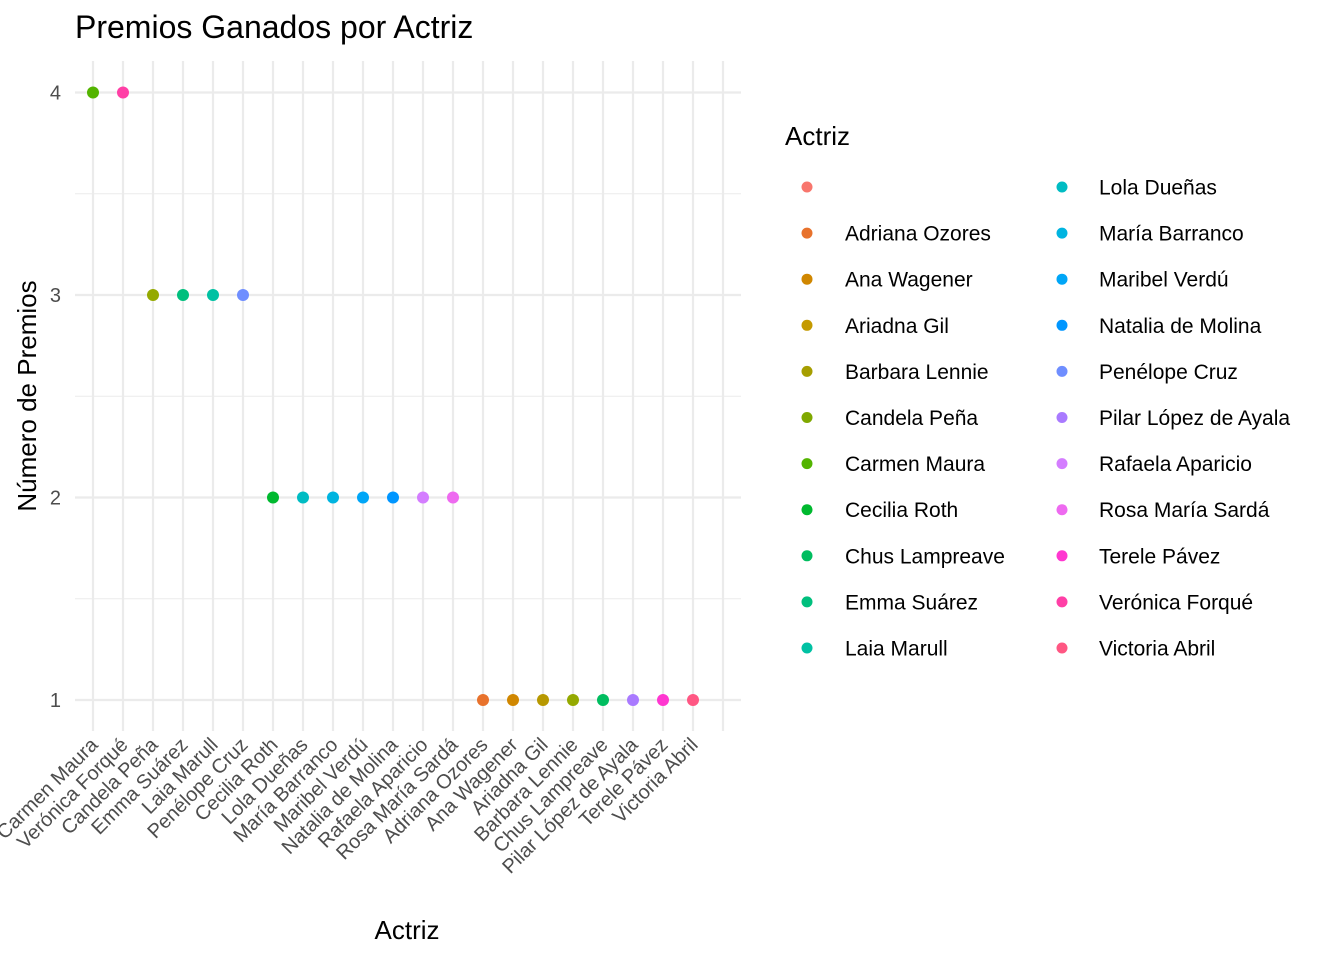  Describe the element at coordinates (915, 464) in the screenshot. I see `legend-label: Carmen Maura` at that location.